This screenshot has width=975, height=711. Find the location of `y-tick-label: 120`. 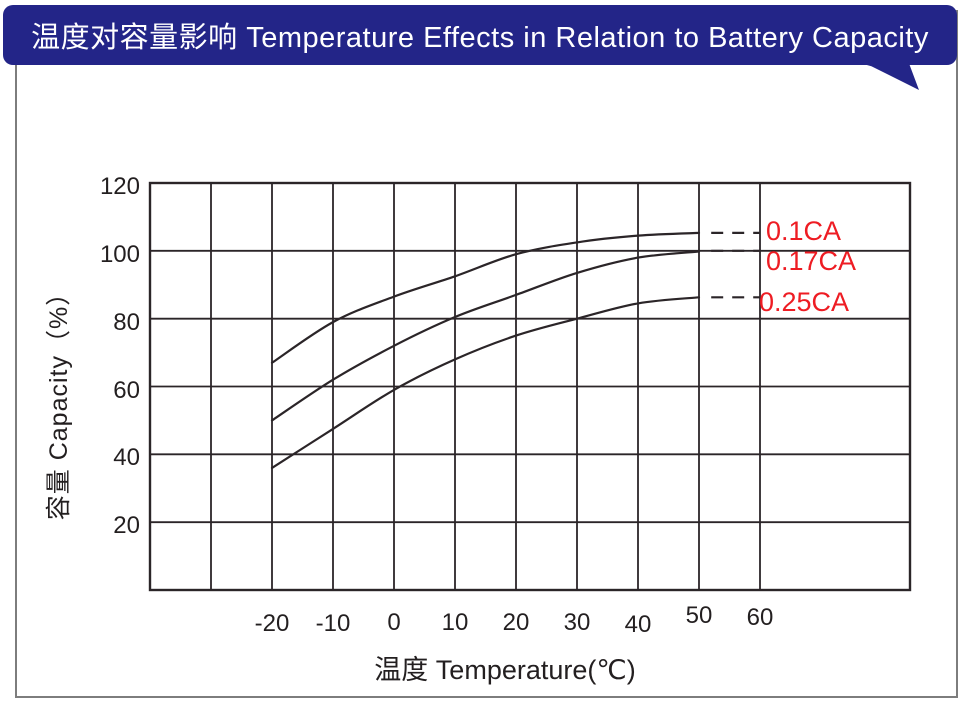

y-tick-label: 120 is located at coordinates (119, 186).